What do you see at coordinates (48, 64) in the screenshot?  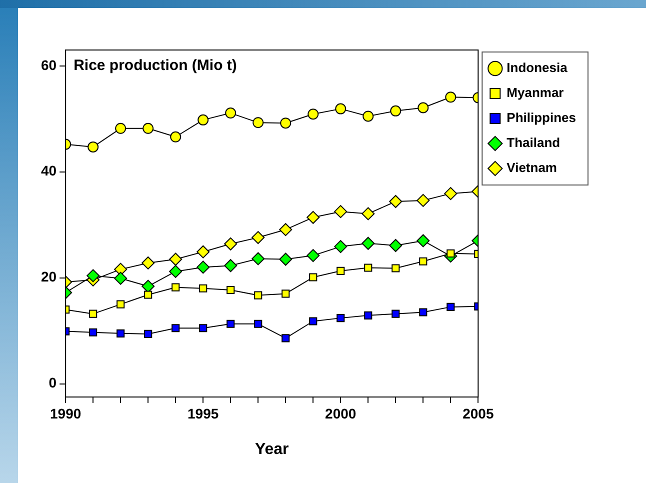 I see `y-tick-label: 60` at bounding box center [48, 64].